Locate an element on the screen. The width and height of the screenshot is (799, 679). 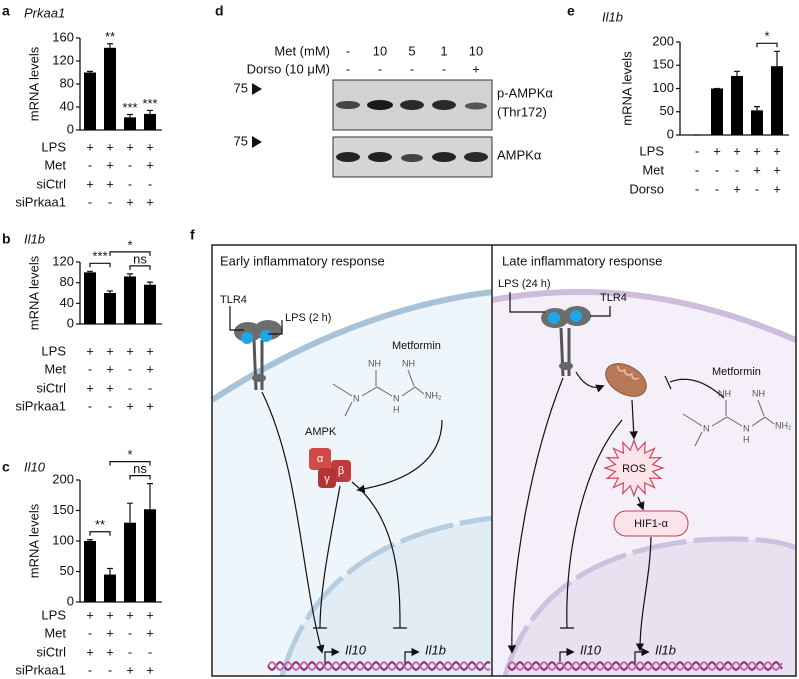
y-tick-label: 80 is located at coordinates (67, 281).